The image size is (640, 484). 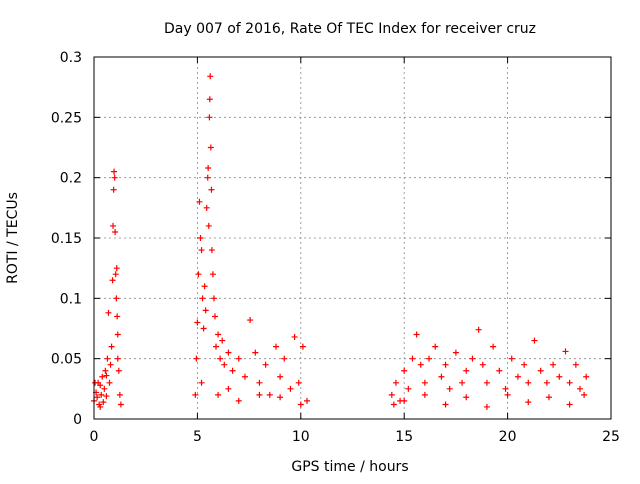 I want to click on y-tick-label: 0.15, so click(x=66, y=239).